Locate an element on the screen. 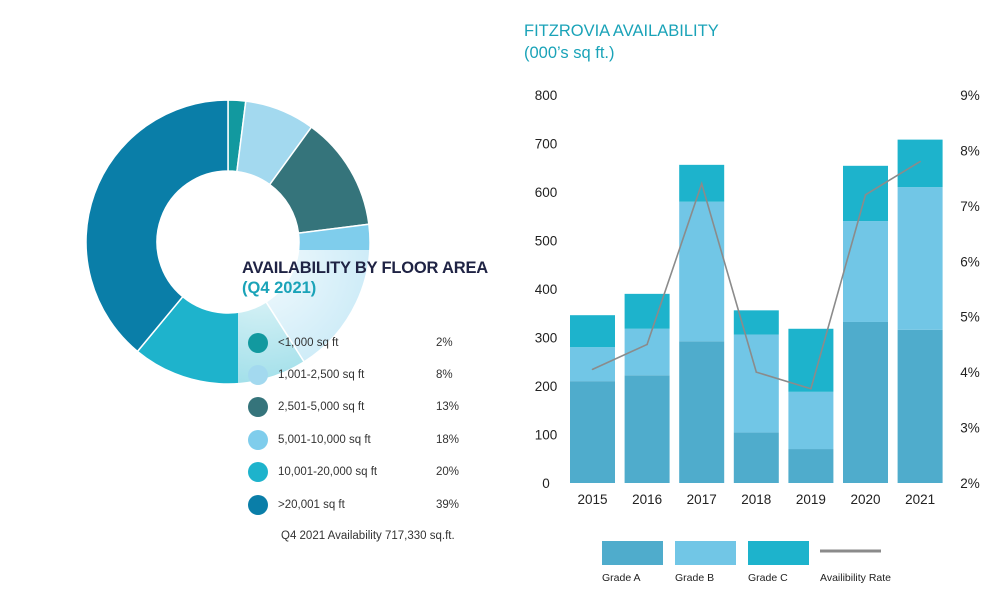  donut-legend-item: 5,001-10,000 sq ft 18% is located at coordinates (353, 440).